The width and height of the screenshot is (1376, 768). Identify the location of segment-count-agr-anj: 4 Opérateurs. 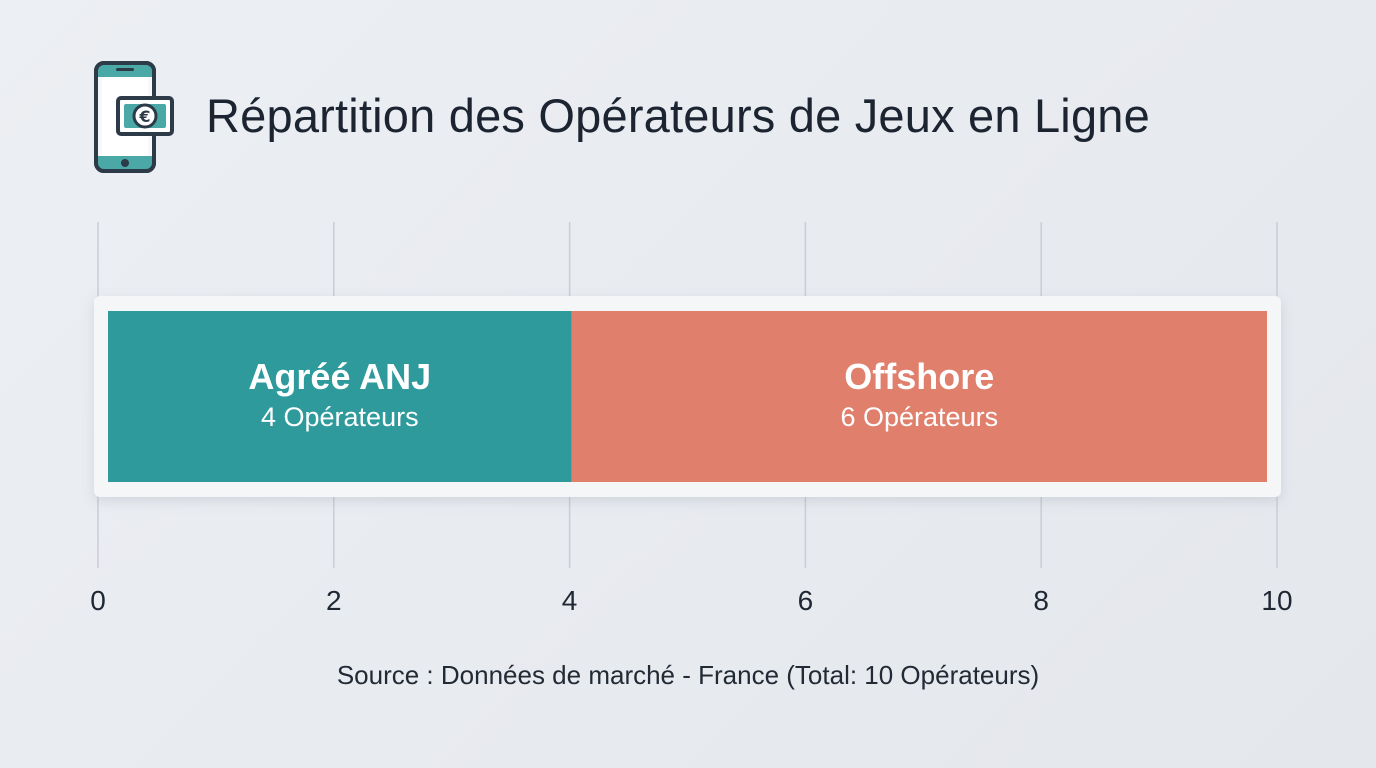
(340, 417).